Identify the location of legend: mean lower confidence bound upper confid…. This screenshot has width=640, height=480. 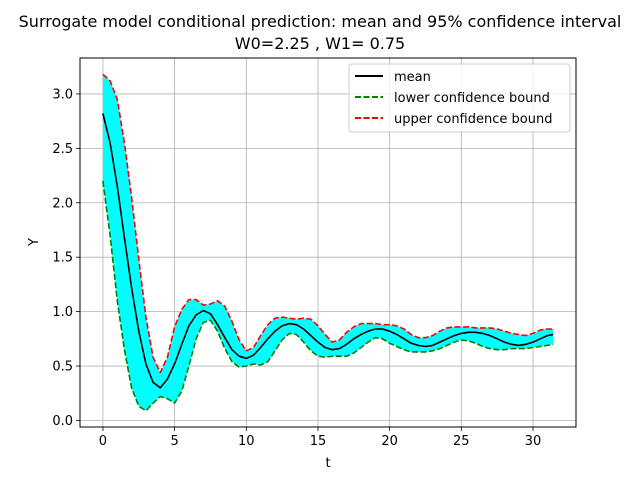
(459, 98).